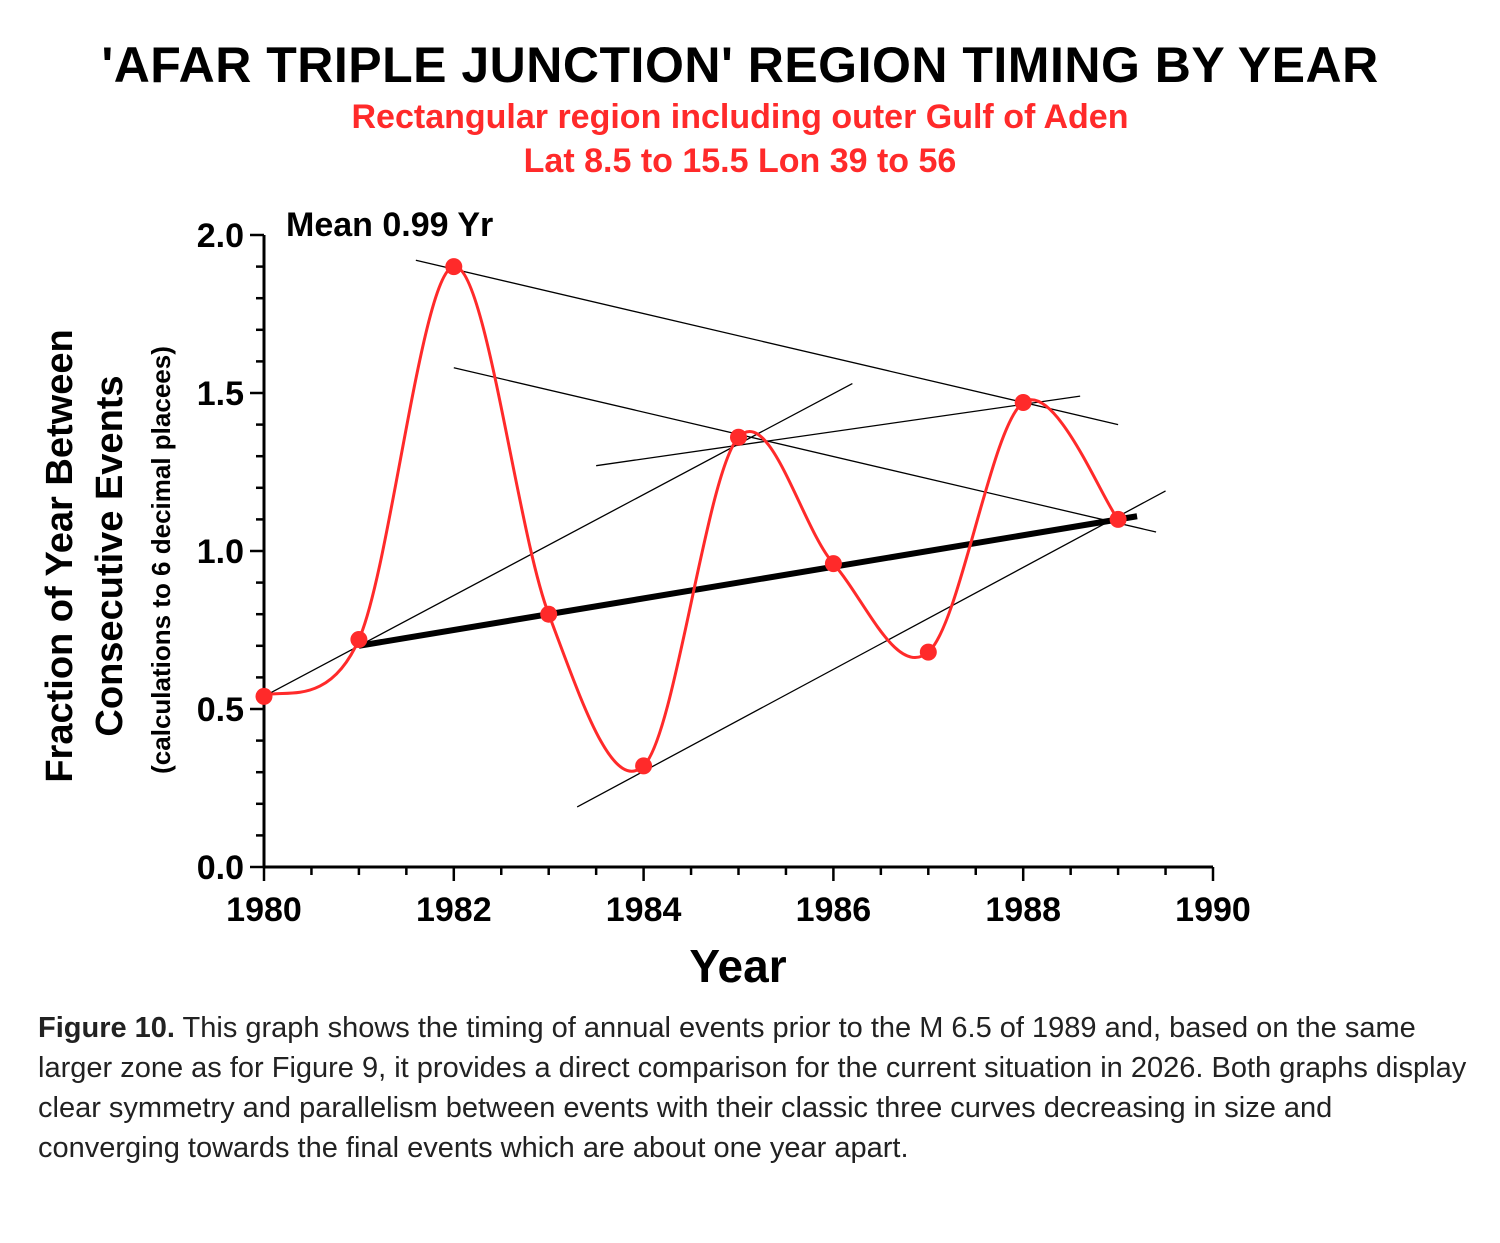 The width and height of the screenshot is (1500, 1243). I want to click on chart-subtitle-coordinates: Lat 8.5 to 15.5 Lon 39 to 56, so click(740, 161).